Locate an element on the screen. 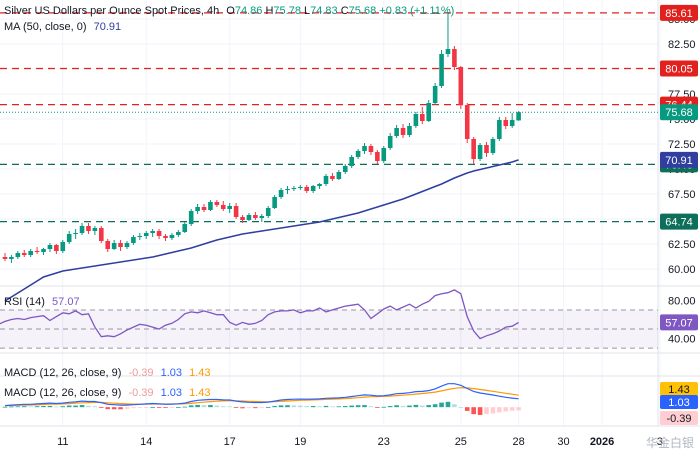 The width and height of the screenshot is (700, 455). rsi-legend: RSI (14) 57.07 is located at coordinates (42, 302).